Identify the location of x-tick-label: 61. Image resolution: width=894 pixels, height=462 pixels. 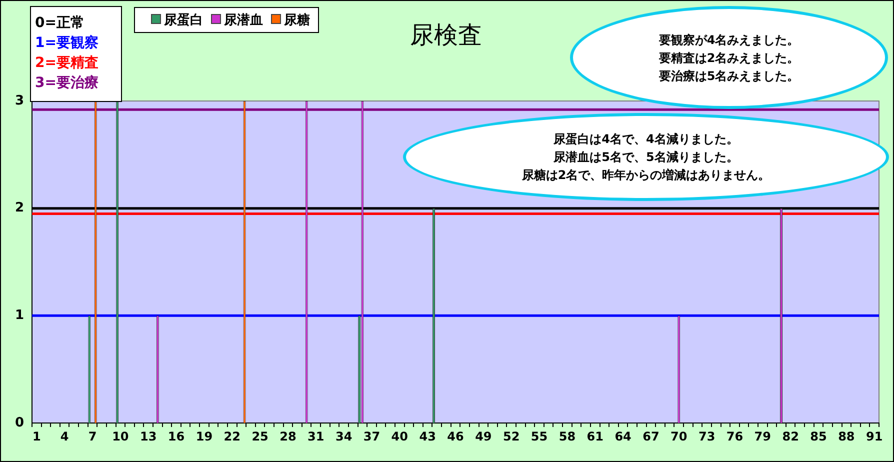
(595, 436).